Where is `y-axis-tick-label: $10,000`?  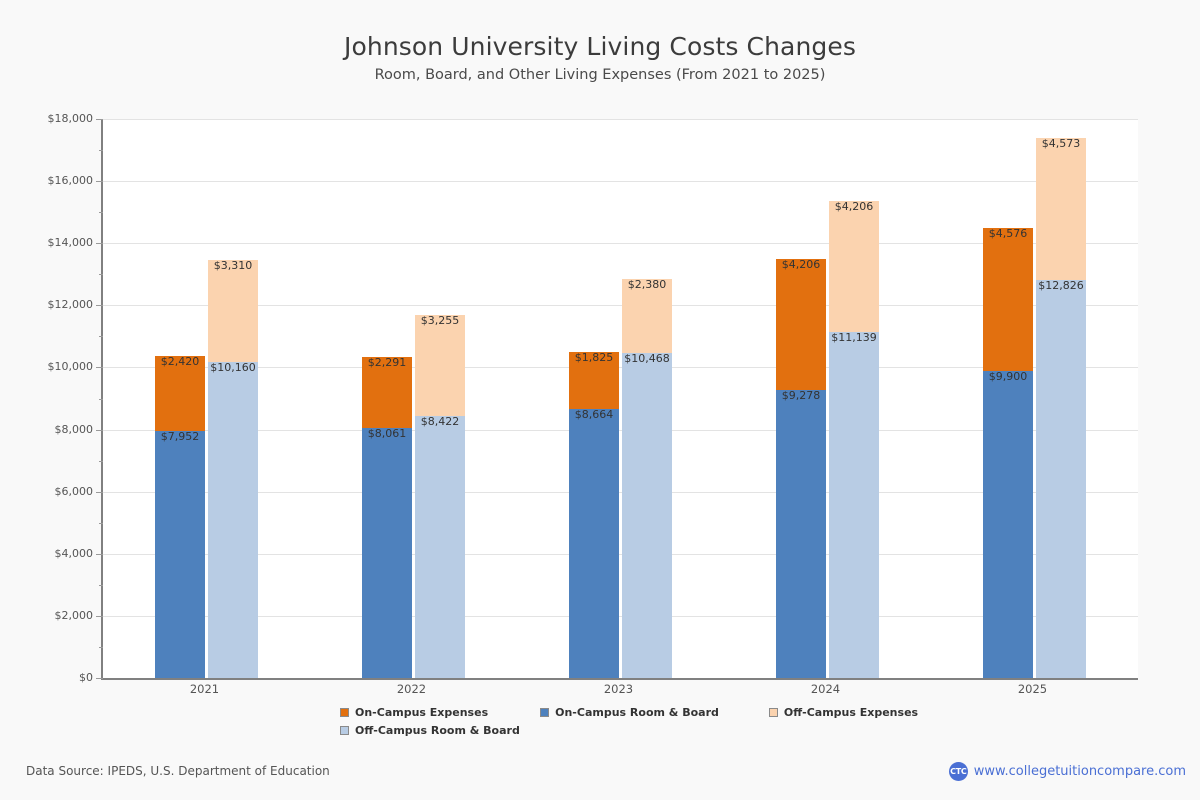 y-axis-tick-label: $10,000 is located at coordinates (70, 367).